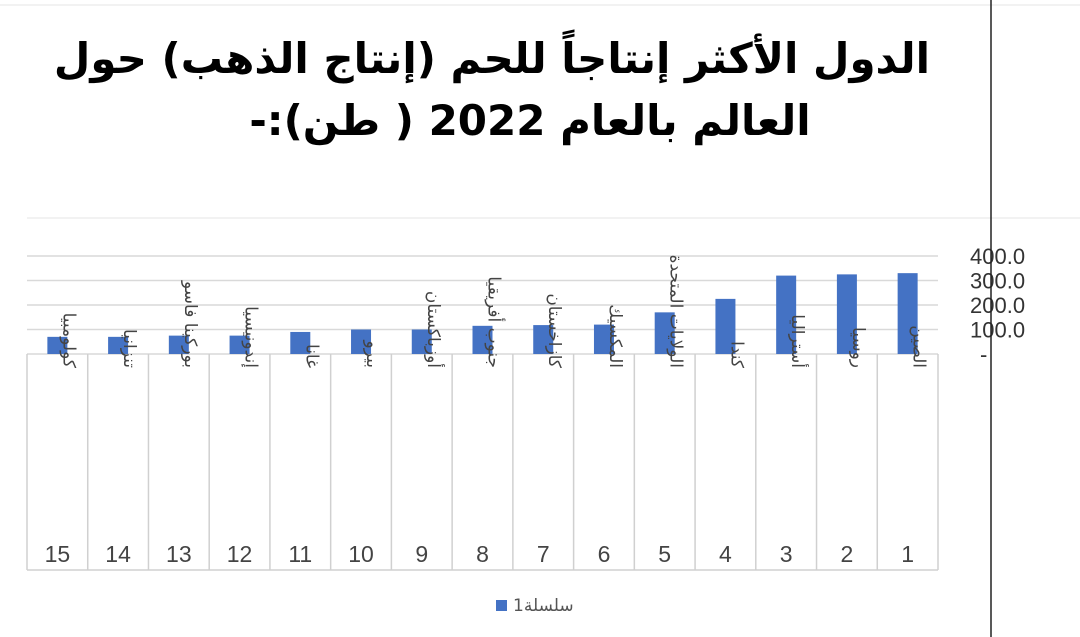 This screenshot has height=637, width=1080. What do you see at coordinates (798, 341) in the screenshot?
I see `category-label: أستراليا` at bounding box center [798, 341].